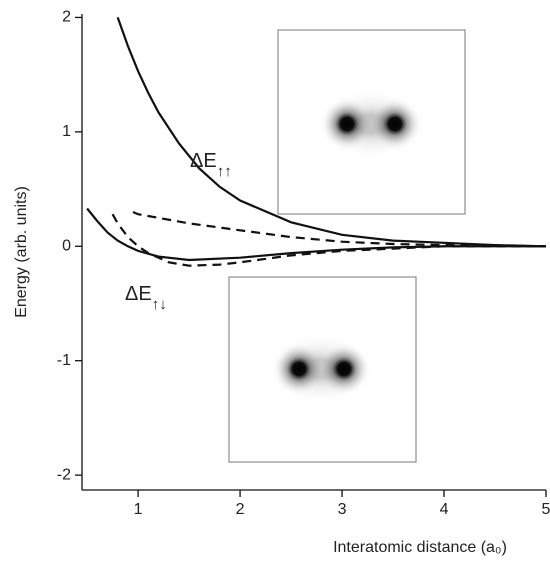 The width and height of the screenshot is (550, 565). I want to click on x-tick-label: 3, so click(342, 509).